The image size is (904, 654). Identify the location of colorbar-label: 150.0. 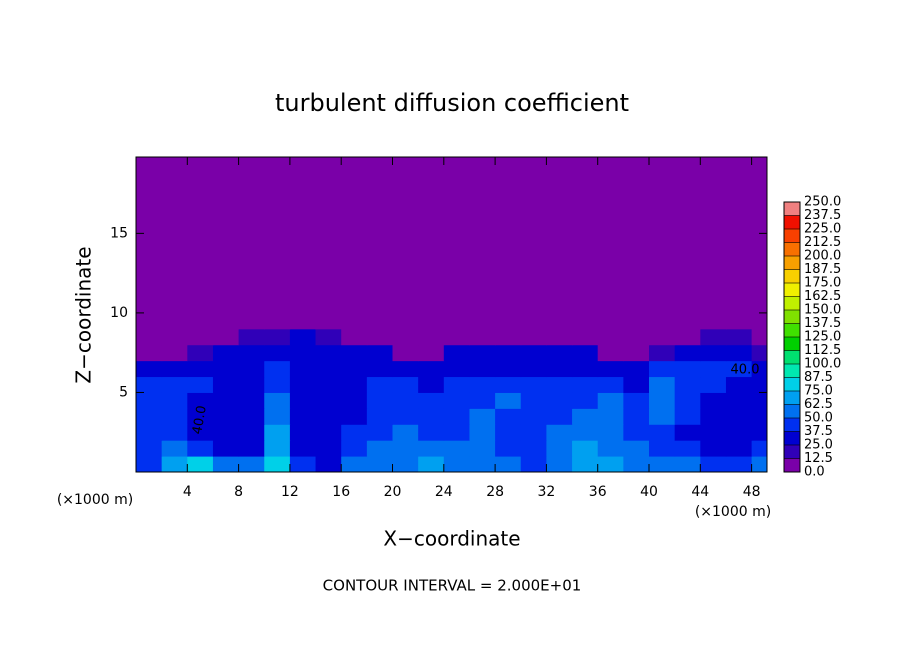
(822, 310).